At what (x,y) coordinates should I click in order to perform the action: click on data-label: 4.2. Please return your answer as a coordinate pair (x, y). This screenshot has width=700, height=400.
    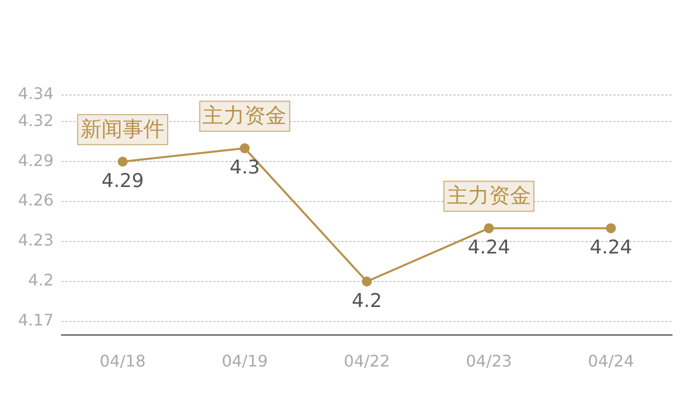
    Looking at the image, I should click on (367, 301).